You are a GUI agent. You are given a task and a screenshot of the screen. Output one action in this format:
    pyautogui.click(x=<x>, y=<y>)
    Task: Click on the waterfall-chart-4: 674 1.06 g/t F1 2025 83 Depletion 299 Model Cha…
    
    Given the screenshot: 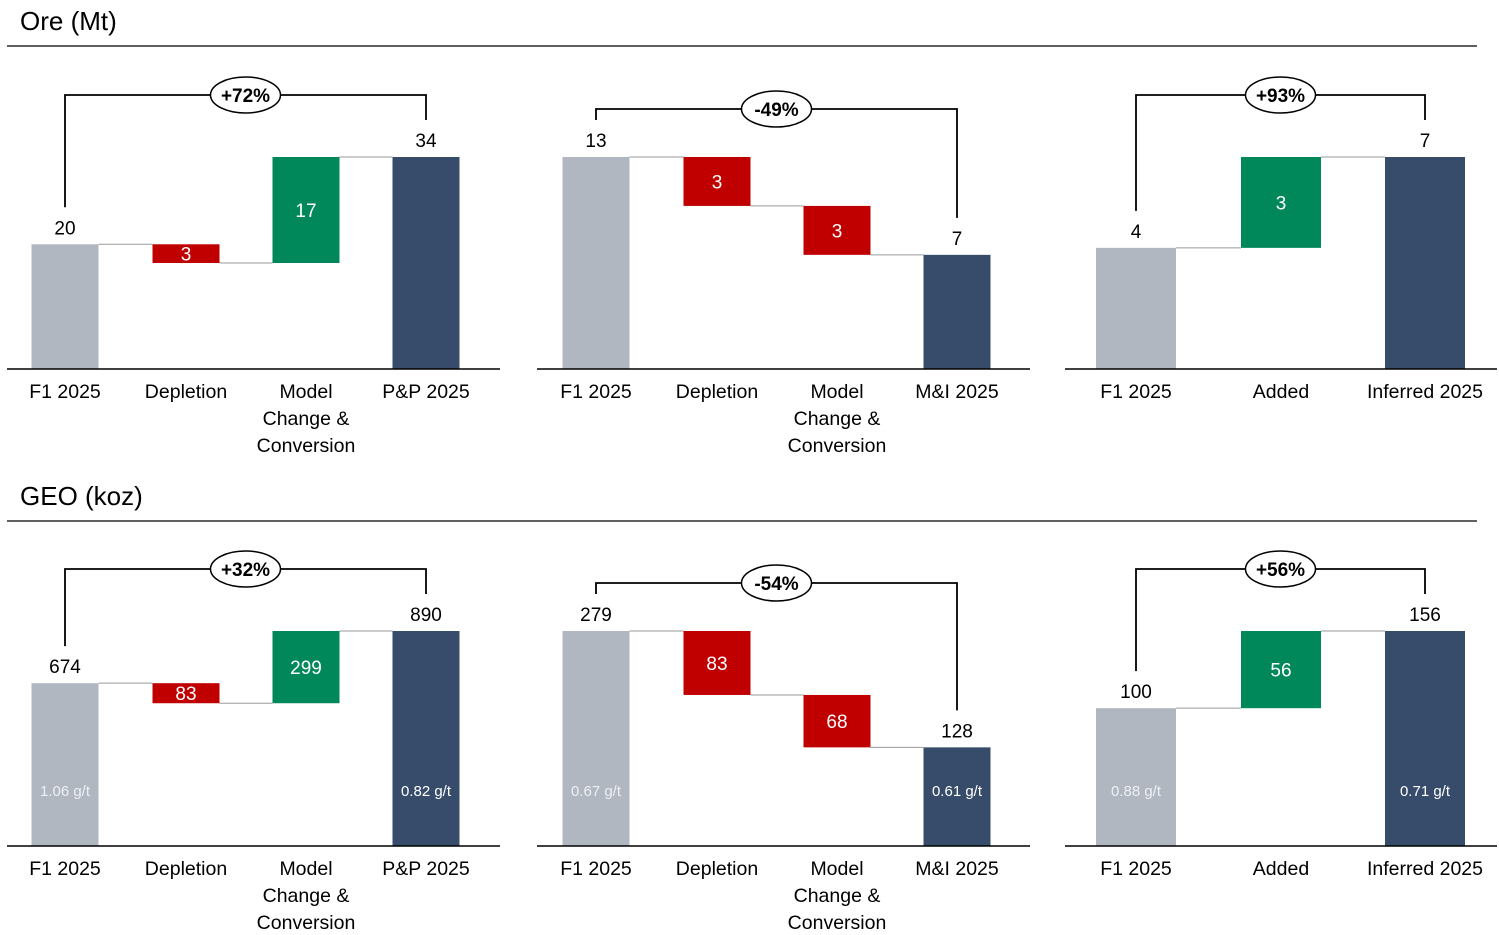 What is the action you would take?
    pyautogui.click(x=253, y=742)
    